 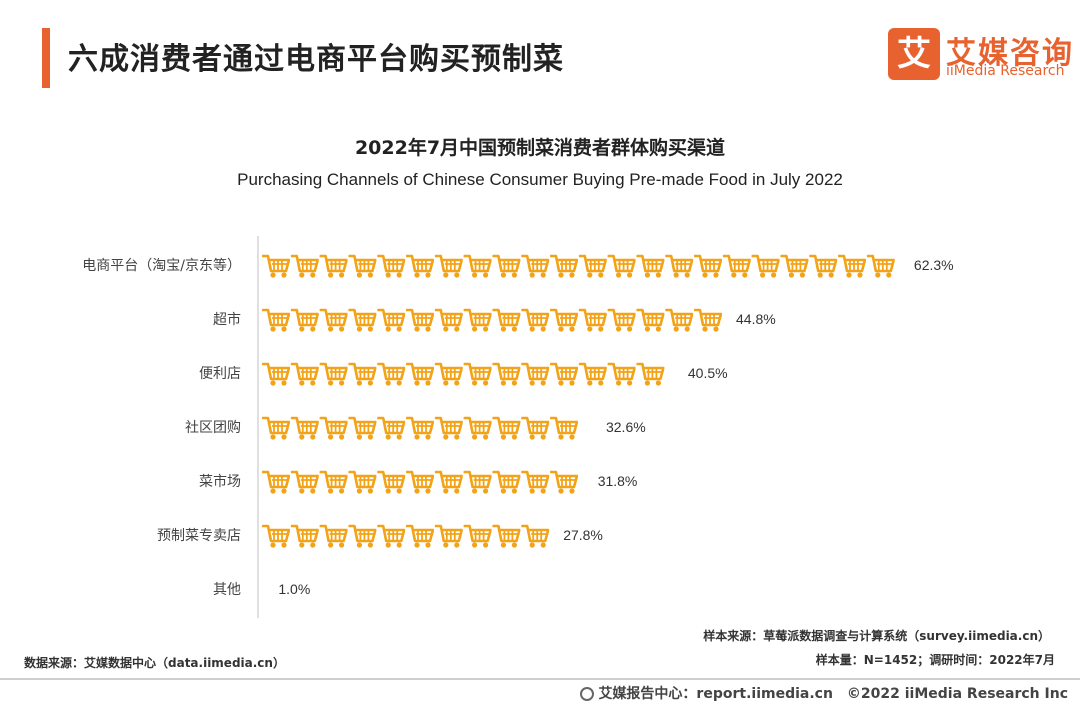 I want to click on chart-title: 2022年7月中国预制菜消费者群体购买渠道, so click(x=540, y=148).